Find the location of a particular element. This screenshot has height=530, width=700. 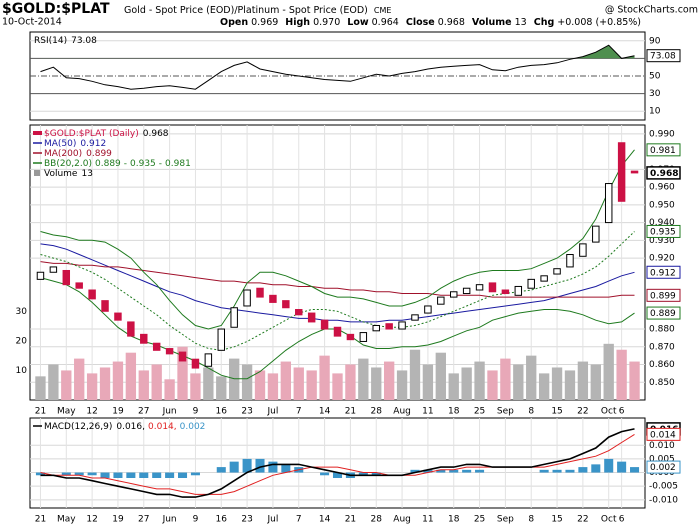

value-tag-label: 0.002 is located at coordinates (663, 468).